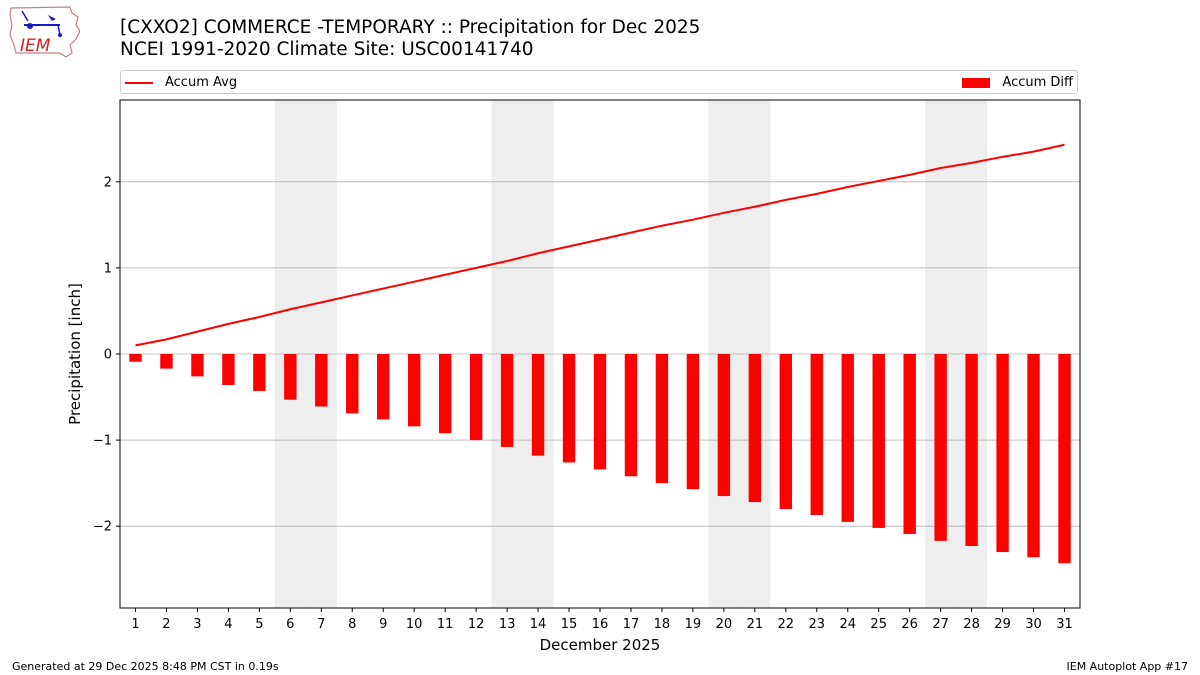 This screenshot has width=1200, height=675. What do you see at coordinates (755, 624) in the screenshot?
I see `x-tick-label: 21` at bounding box center [755, 624].